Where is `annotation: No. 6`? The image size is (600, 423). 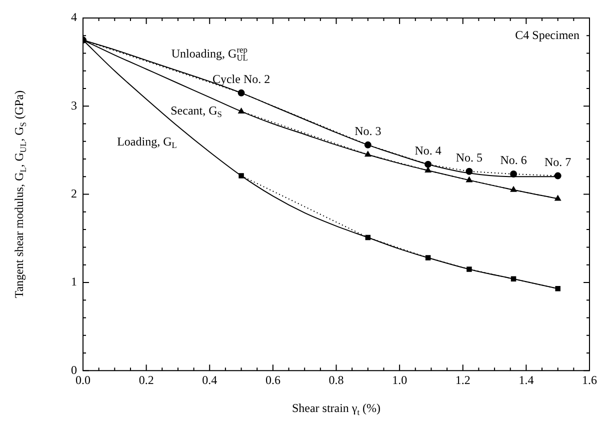
annotation: No. 6 is located at coordinates (513, 160).